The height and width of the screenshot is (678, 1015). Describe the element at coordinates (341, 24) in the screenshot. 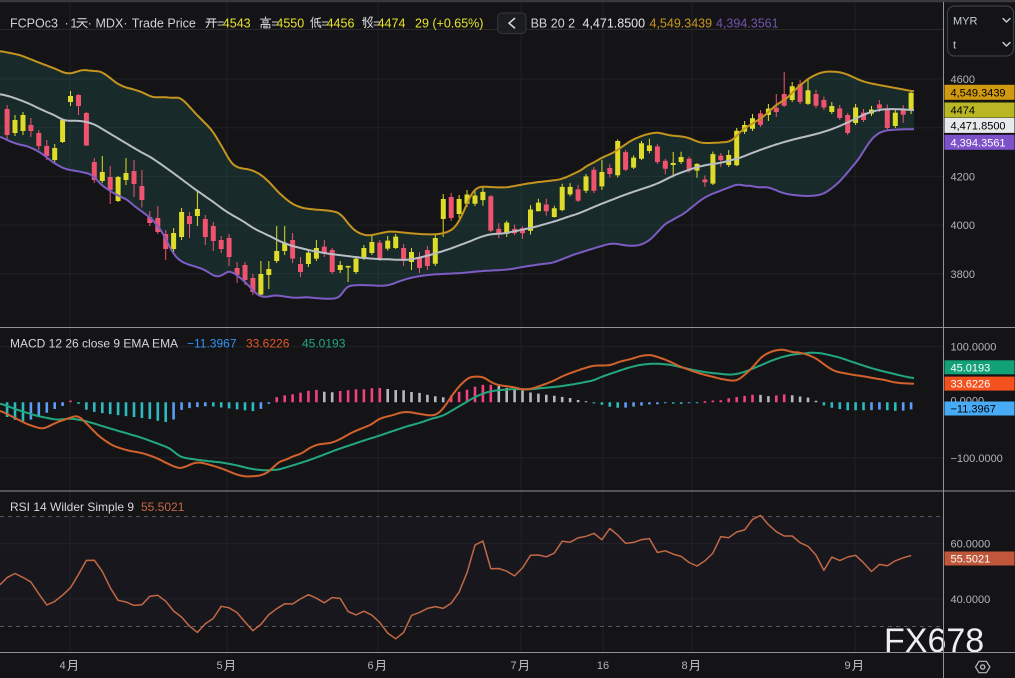

I see `svg-text: 4456` at that location.